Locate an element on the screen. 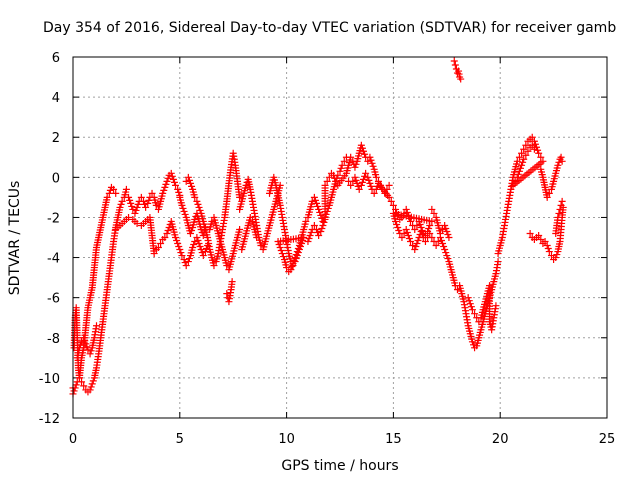 This screenshot has height=480, width=640. x-tick-label: 15 is located at coordinates (393, 439).